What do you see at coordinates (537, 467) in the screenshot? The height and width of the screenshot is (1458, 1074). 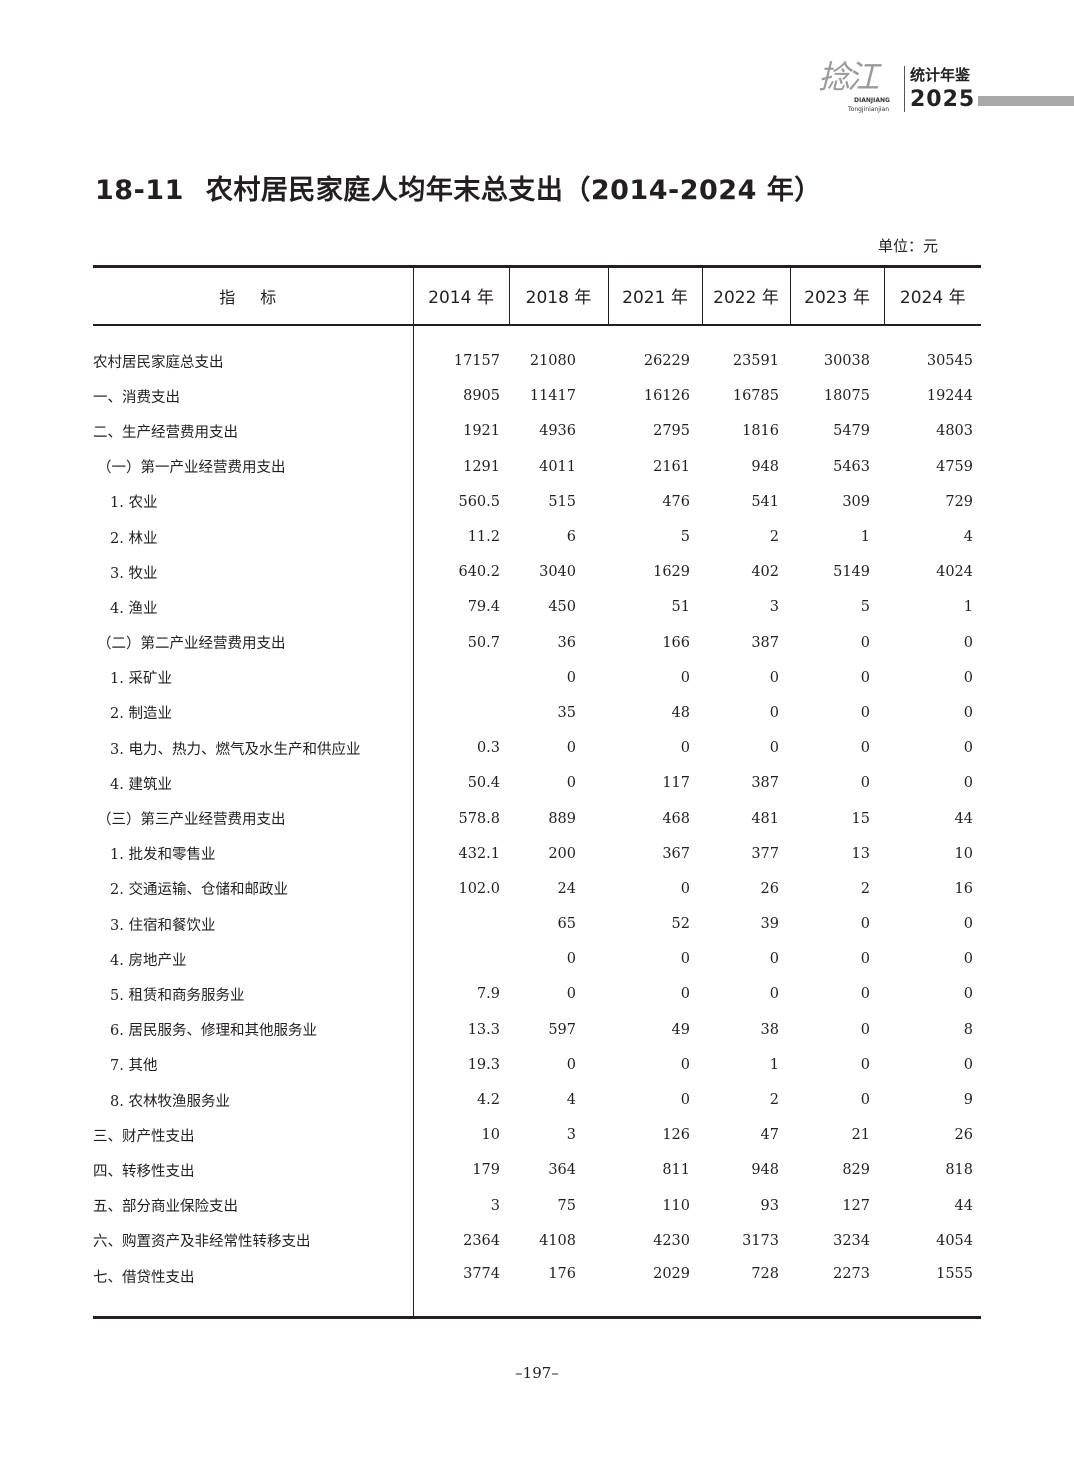 I see `table-row: （一）第一产业经营费用支出 1291 4011 2161 948 5463 4759` at bounding box center [537, 467].